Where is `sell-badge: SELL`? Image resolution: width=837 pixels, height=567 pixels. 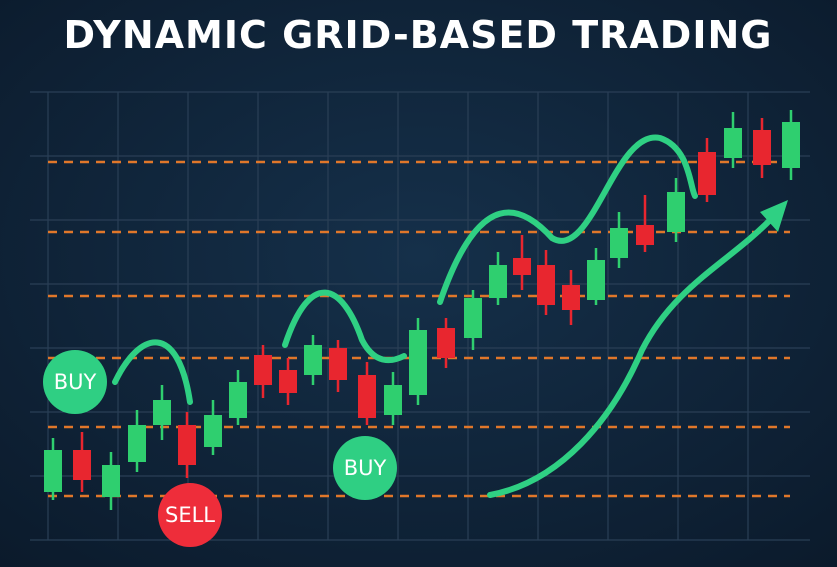
sell-badge: SELL is located at coordinates (190, 515).